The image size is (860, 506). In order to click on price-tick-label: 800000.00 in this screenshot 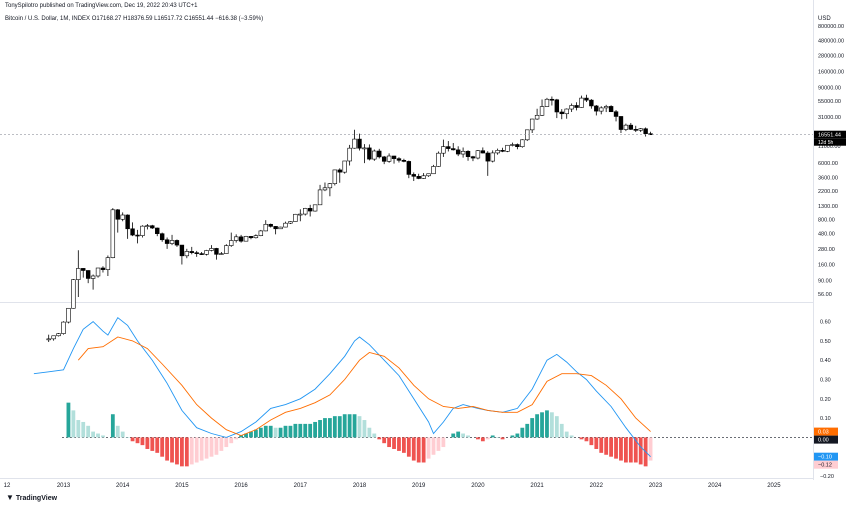, I will do `click(831, 27)`.